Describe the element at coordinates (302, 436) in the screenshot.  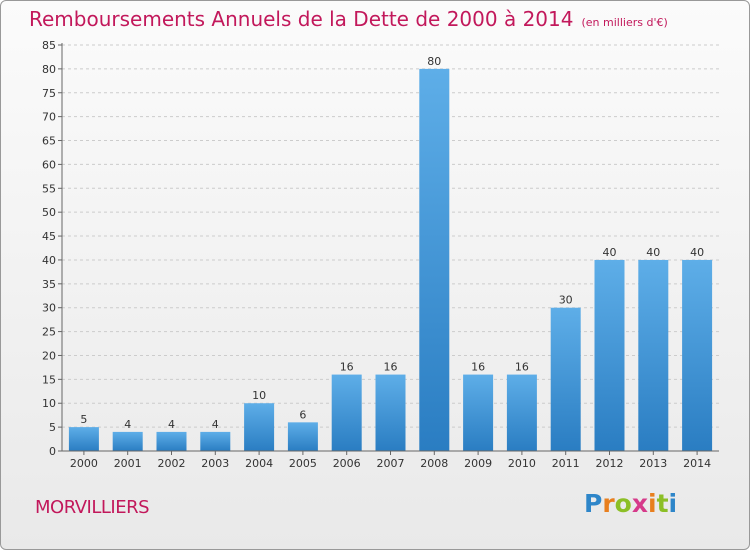
I see `bar-2005` at that location.